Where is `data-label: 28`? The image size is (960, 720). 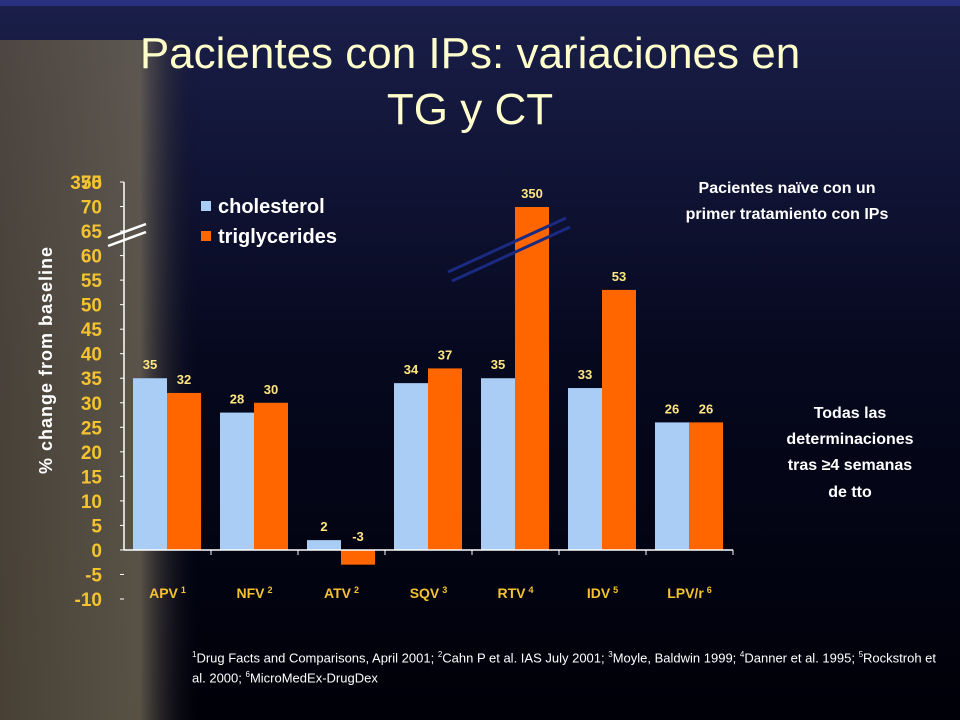
data-label: 28 is located at coordinates (237, 399).